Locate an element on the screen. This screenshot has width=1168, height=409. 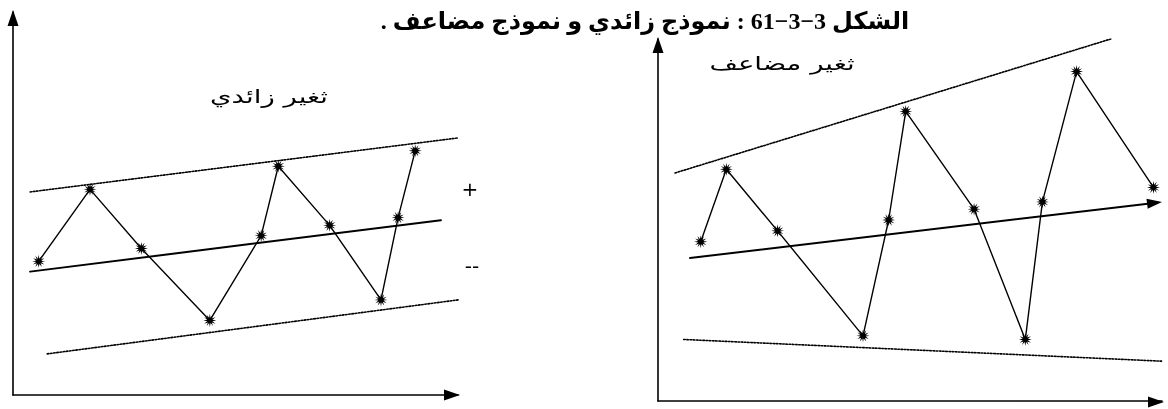
text: ثغير مضاعف is located at coordinates (782, 63).